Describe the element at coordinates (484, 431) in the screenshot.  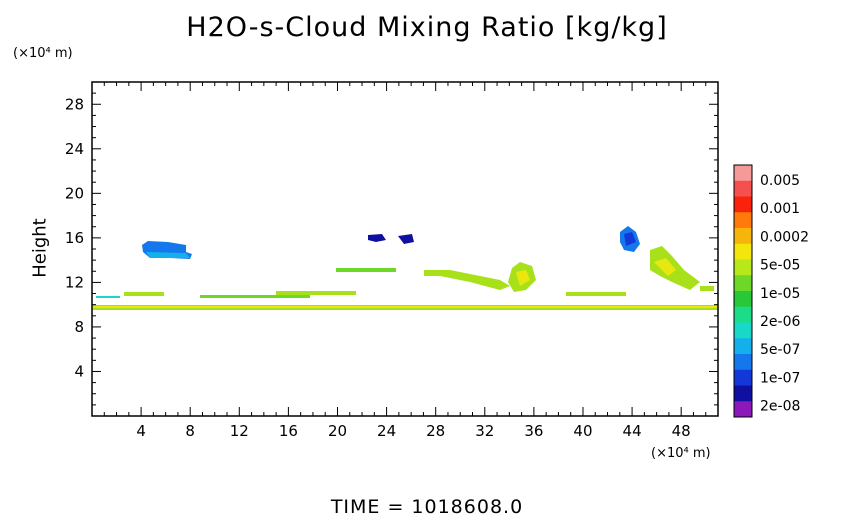
I see `x-tick-label: 32` at that location.